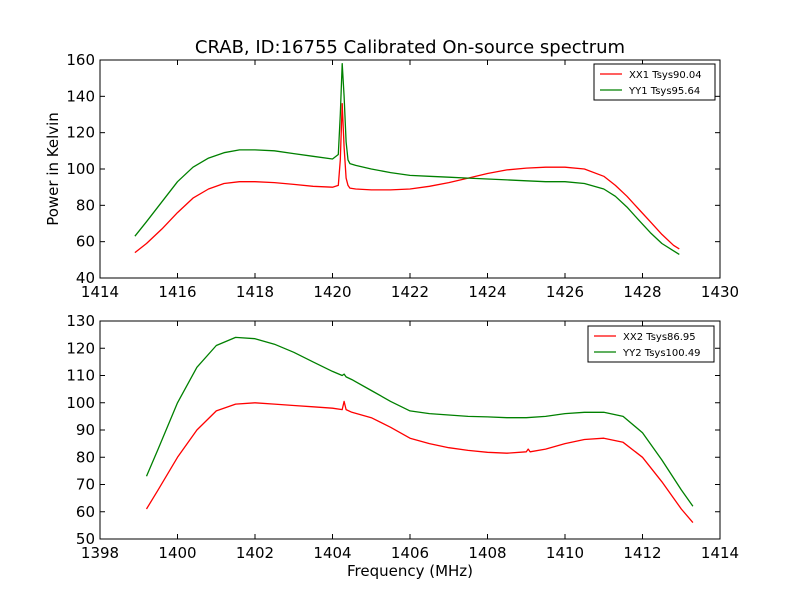  What do you see at coordinates (720, 292) in the screenshot?
I see `x-tick-label: 1430` at bounding box center [720, 292].